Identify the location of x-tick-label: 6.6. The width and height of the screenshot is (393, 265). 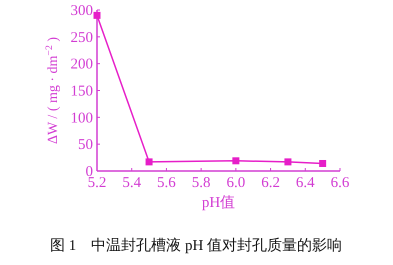
(340, 183).